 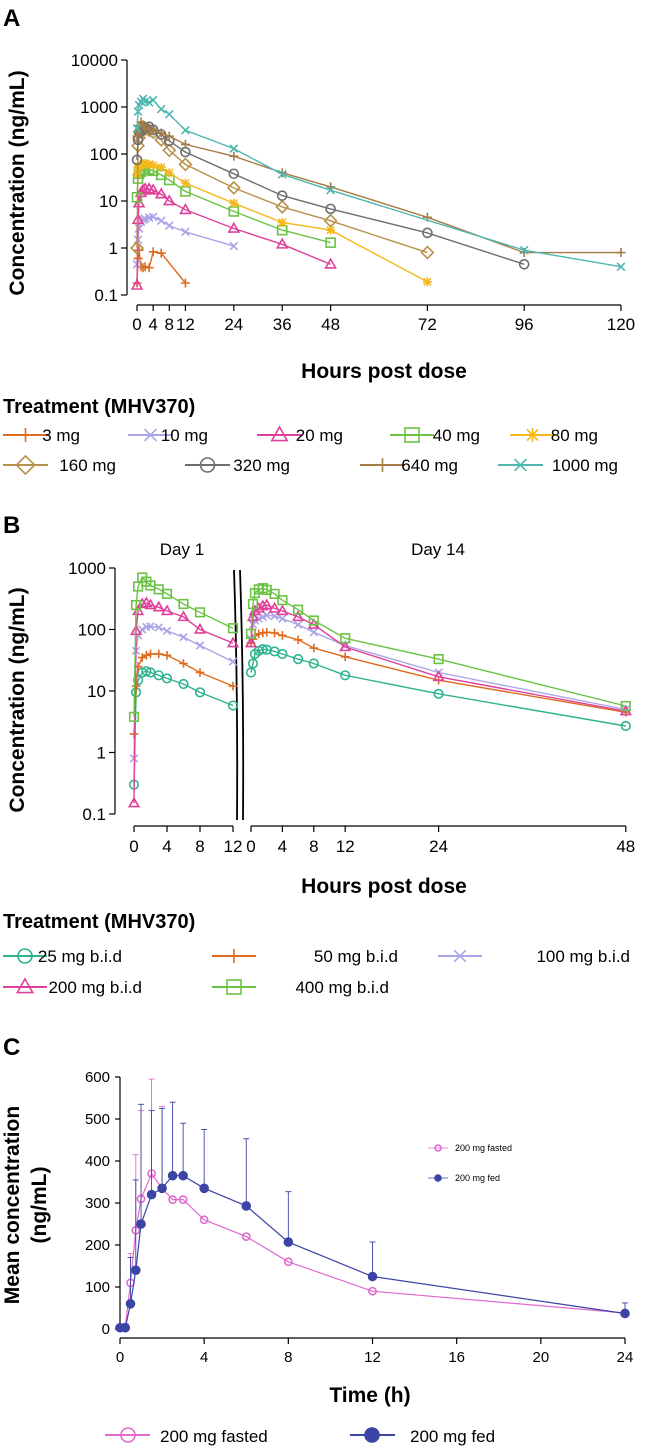 What do you see at coordinates (233, 324) in the screenshot?
I see `x-tick-label: 24` at bounding box center [233, 324].